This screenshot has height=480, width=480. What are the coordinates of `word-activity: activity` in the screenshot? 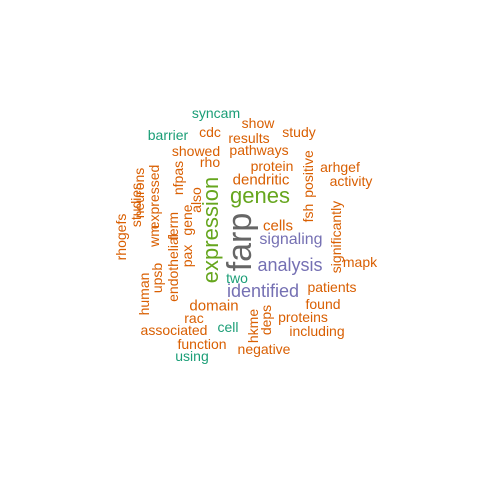 It's located at (351, 181).